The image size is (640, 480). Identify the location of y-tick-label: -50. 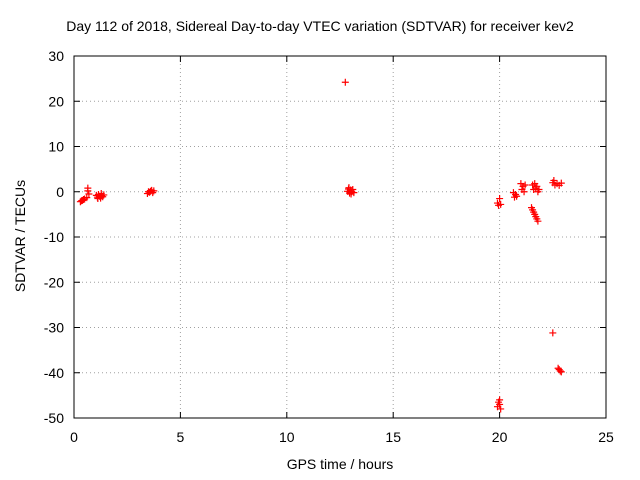
(54, 418).